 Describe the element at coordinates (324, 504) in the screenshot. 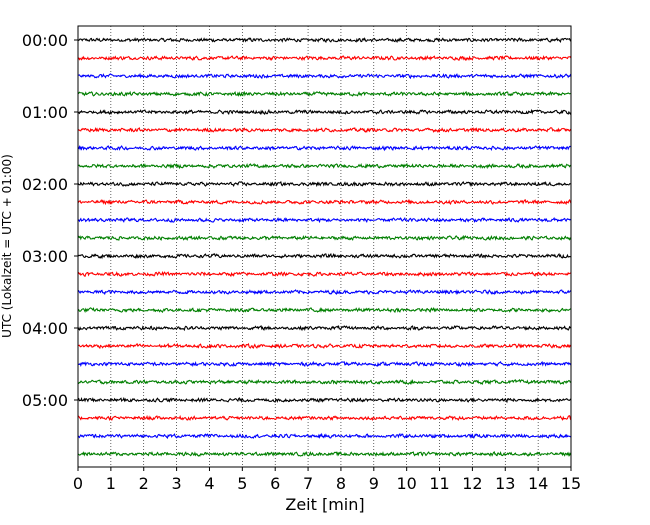

I see `x-axis-label: Zeit [min]` at that location.